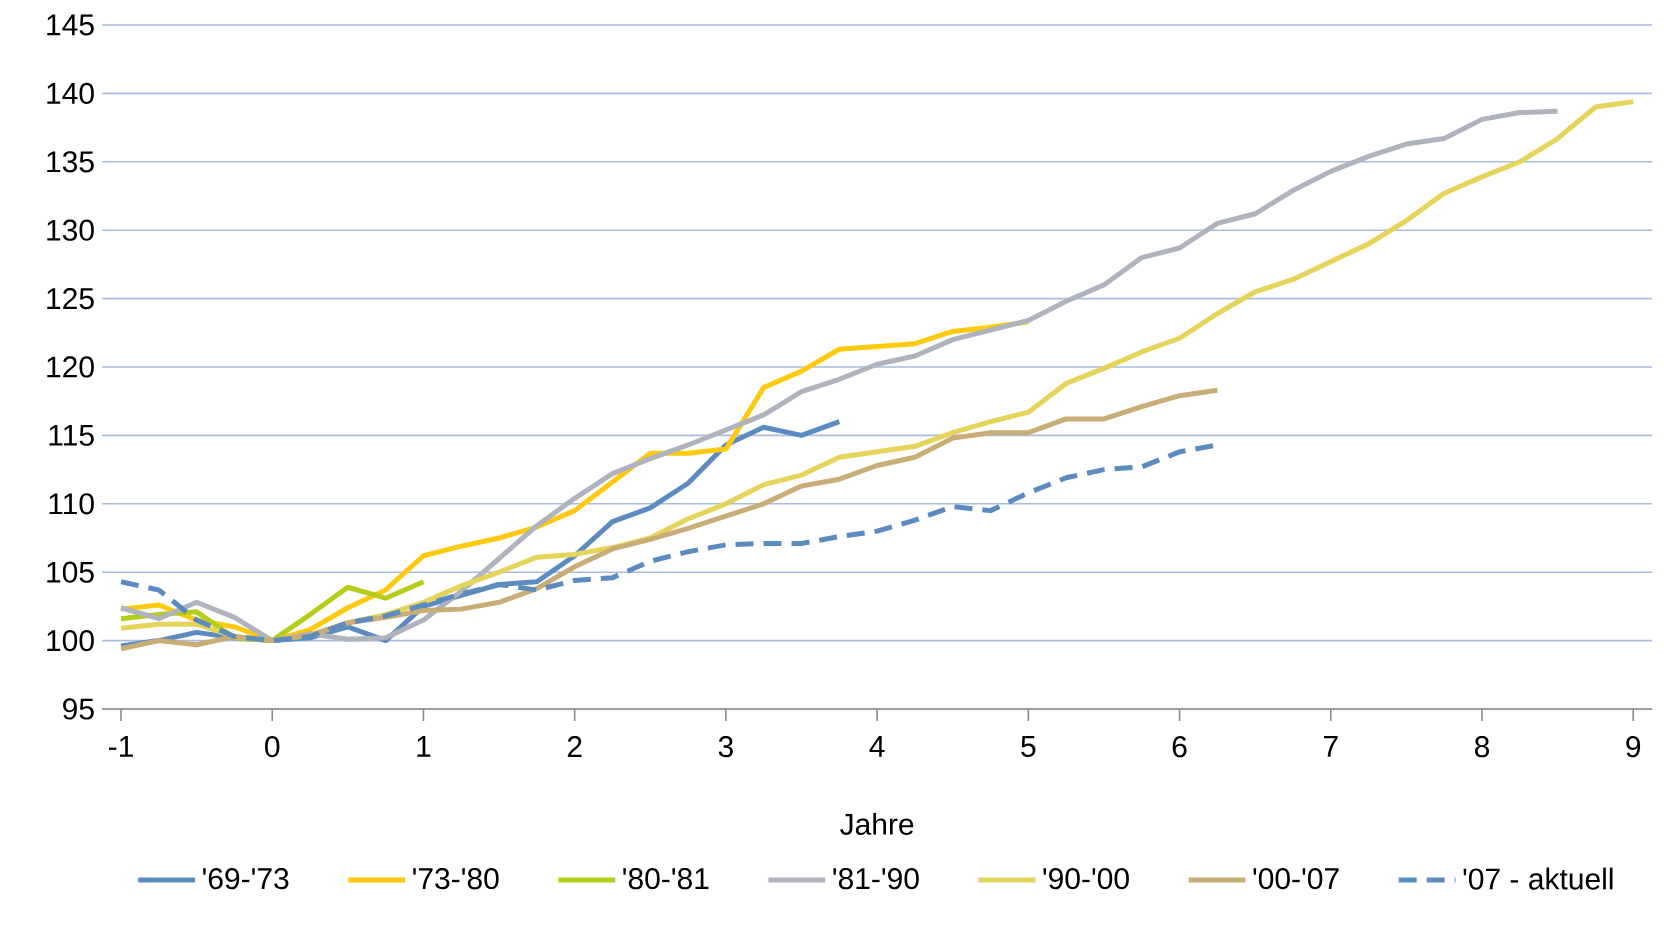 The height and width of the screenshot is (926, 1677). What do you see at coordinates (424, 746) in the screenshot?
I see `x-tick-label: 1` at bounding box center [424, 746].